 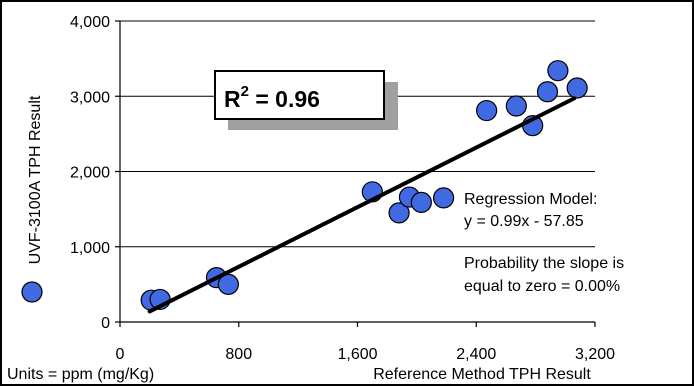 I want to click on x-tick-label: 0, so click(x=120, y=354).